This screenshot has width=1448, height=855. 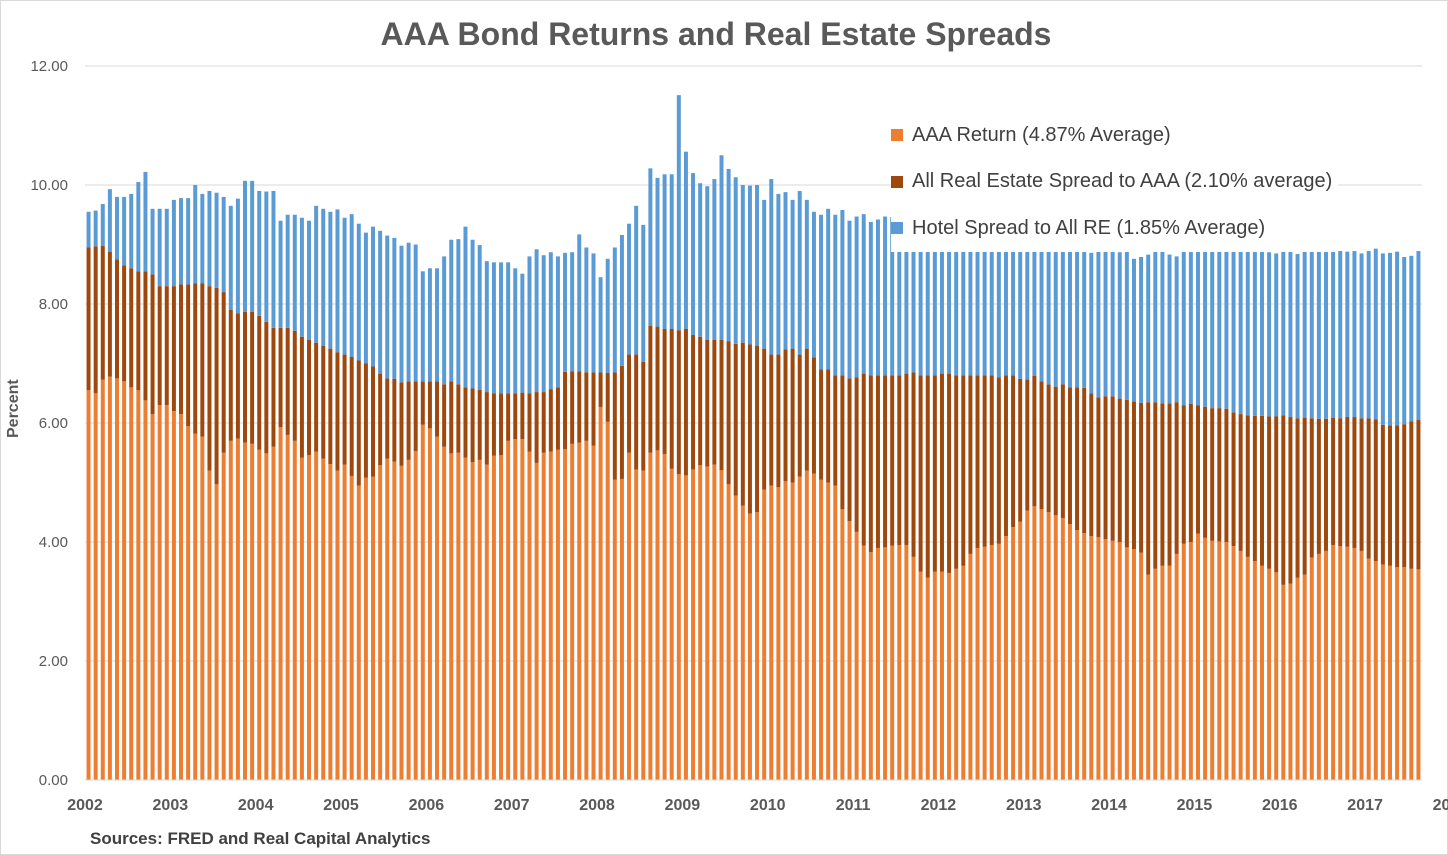 What do you see at coordinates (53, 542) in the screenshot?
I see `y-tick-label: 4.00` at bounding box center [53, 542].